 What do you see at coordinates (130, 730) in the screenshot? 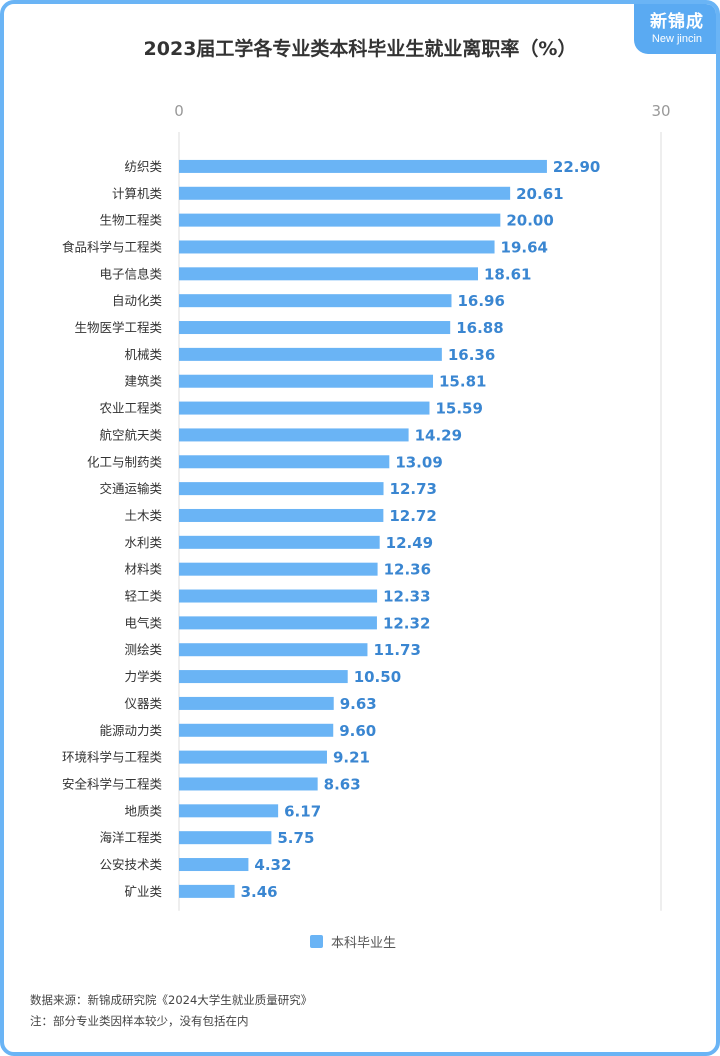
I see `category-label: 能源动力类` at bounding box center [130, 730].